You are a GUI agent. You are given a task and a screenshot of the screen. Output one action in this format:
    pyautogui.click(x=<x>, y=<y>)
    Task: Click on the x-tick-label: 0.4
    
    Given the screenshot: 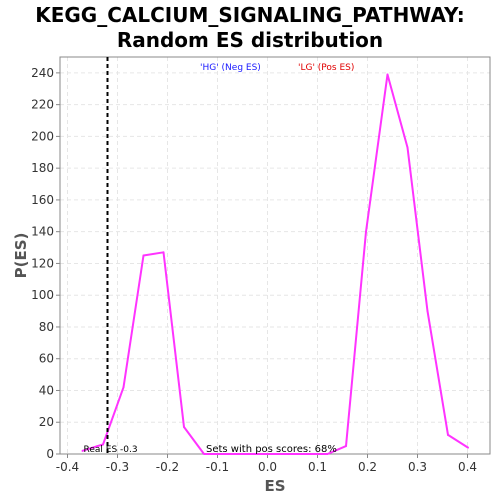 What is the action you would take?
    pyautogui.click(x=467, y=467)
    